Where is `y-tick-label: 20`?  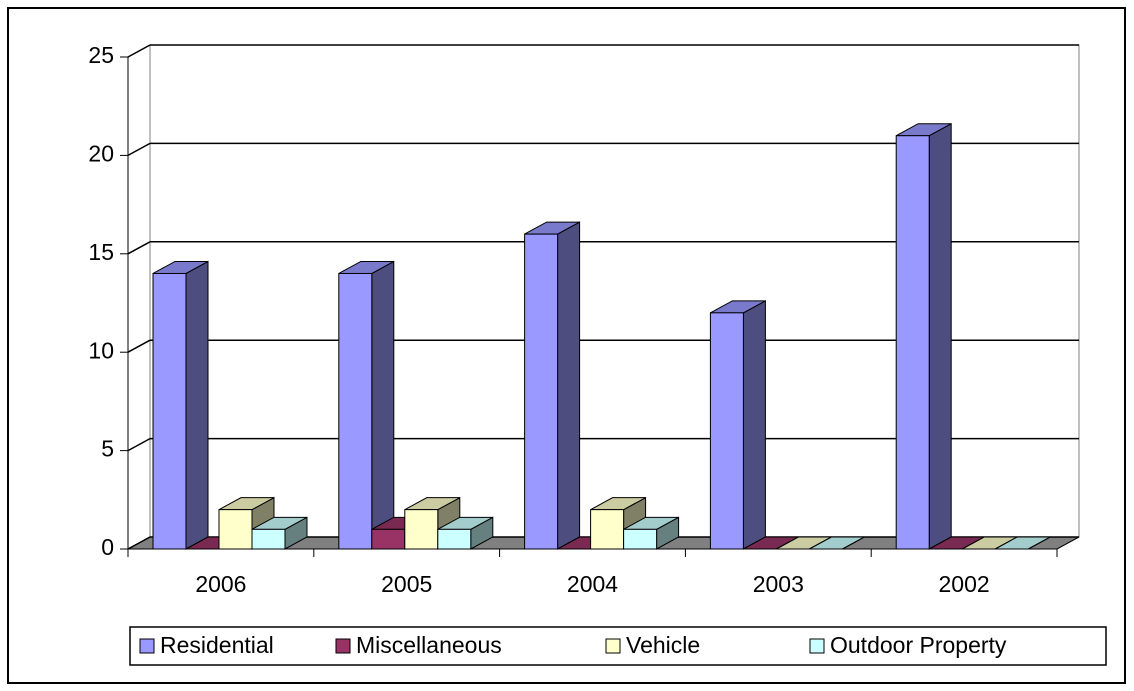 y-tick-label: 20 is located at coordinates (101, 153).